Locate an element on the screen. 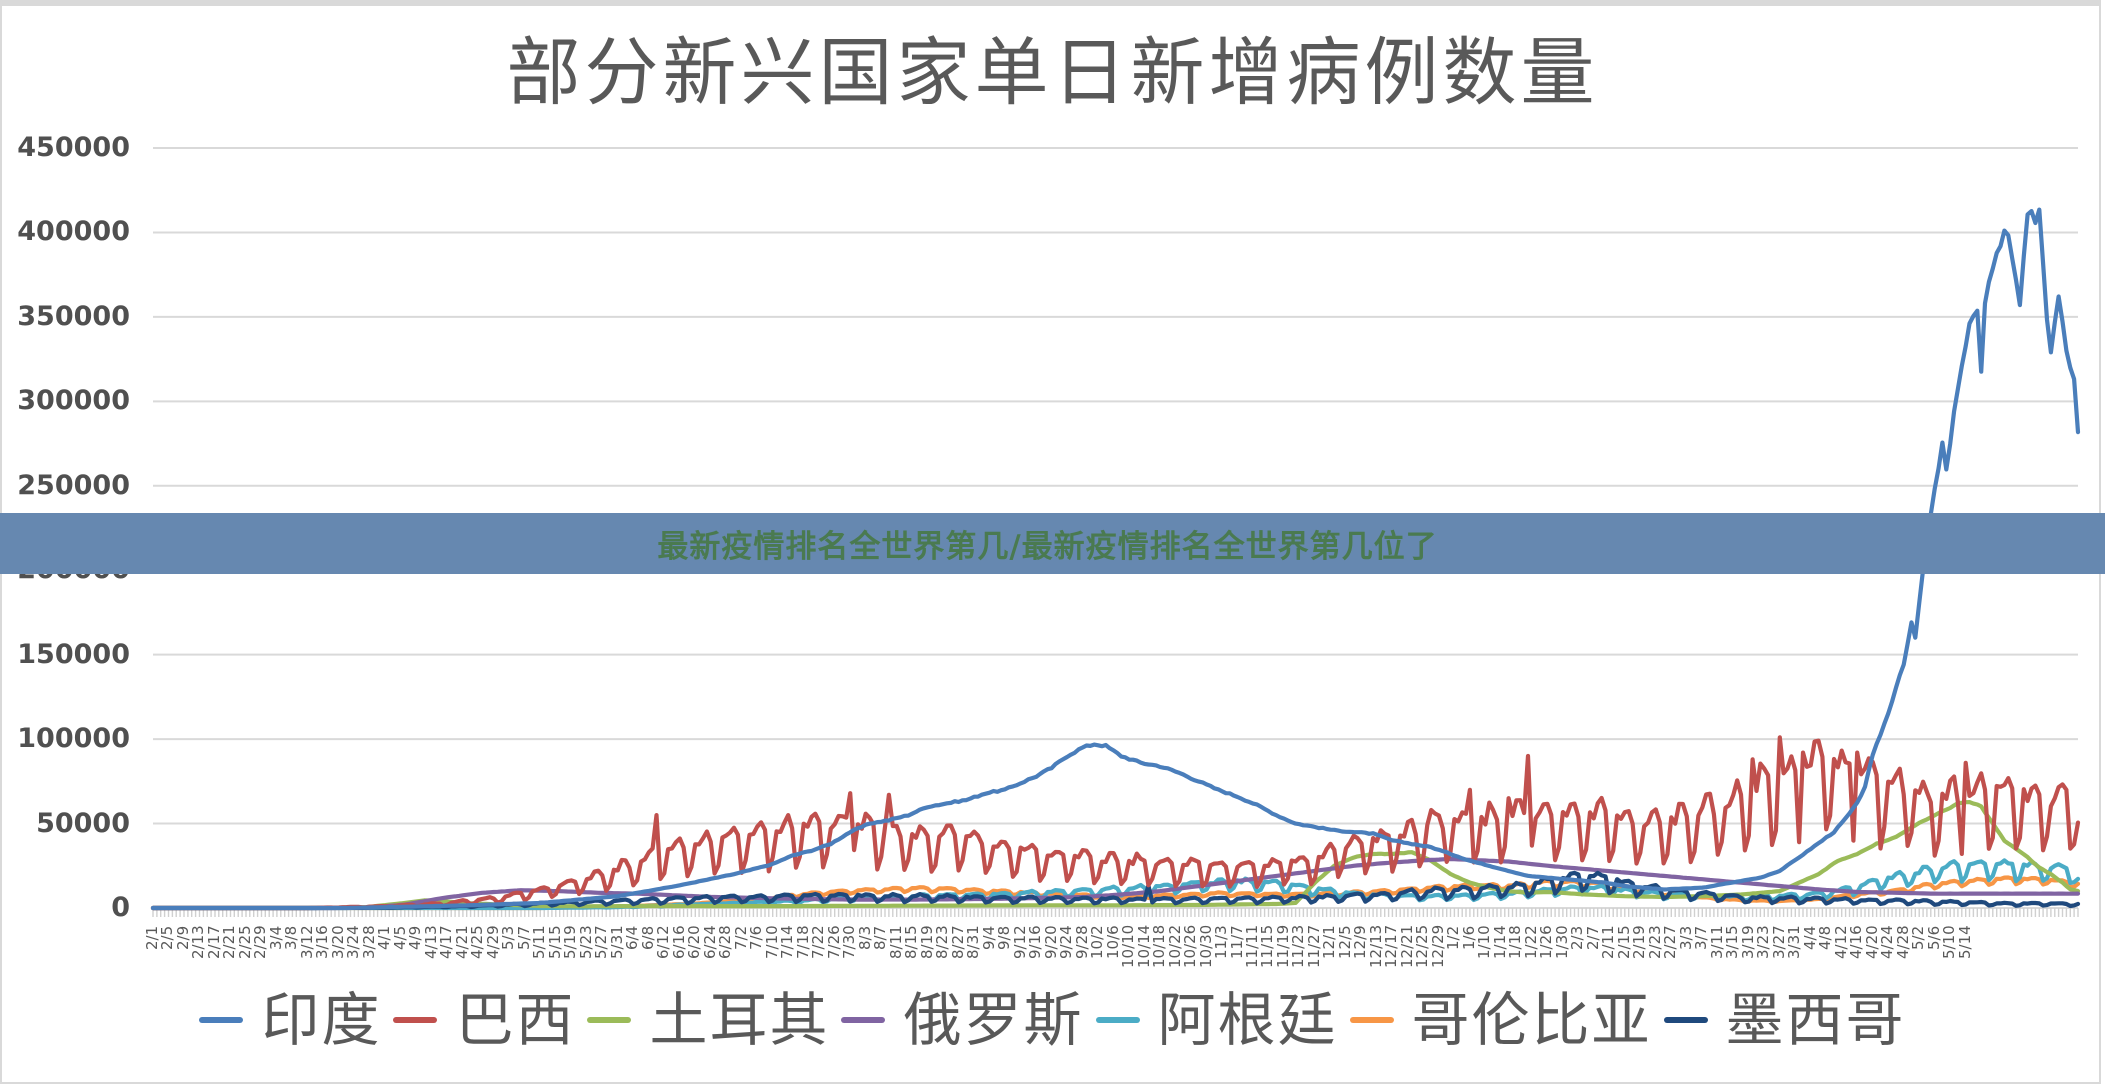 This screenshot has height=1088, width=2105. legend-label: 墨西哥 is located at coordinates (1815, 1020).